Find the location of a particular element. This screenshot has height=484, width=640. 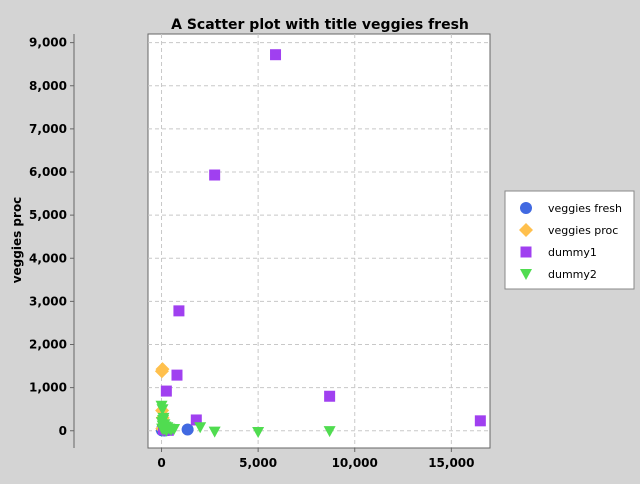

legend: veggies fresh veggies proc dummy1 dummy2 is located at coordinates (569, 240).